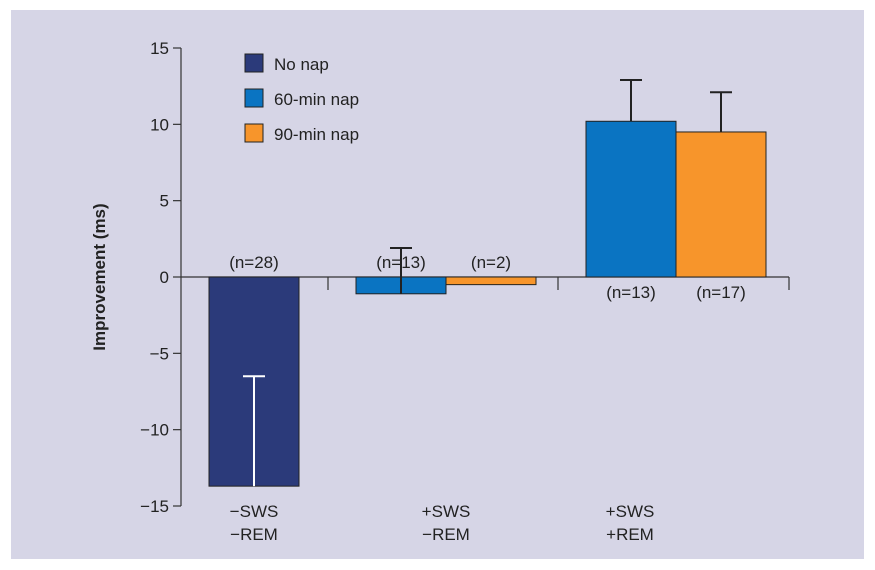 The width and height of the screenshot is (875, 570). I want to click on y-tick-label: −15, so click(154, 506).